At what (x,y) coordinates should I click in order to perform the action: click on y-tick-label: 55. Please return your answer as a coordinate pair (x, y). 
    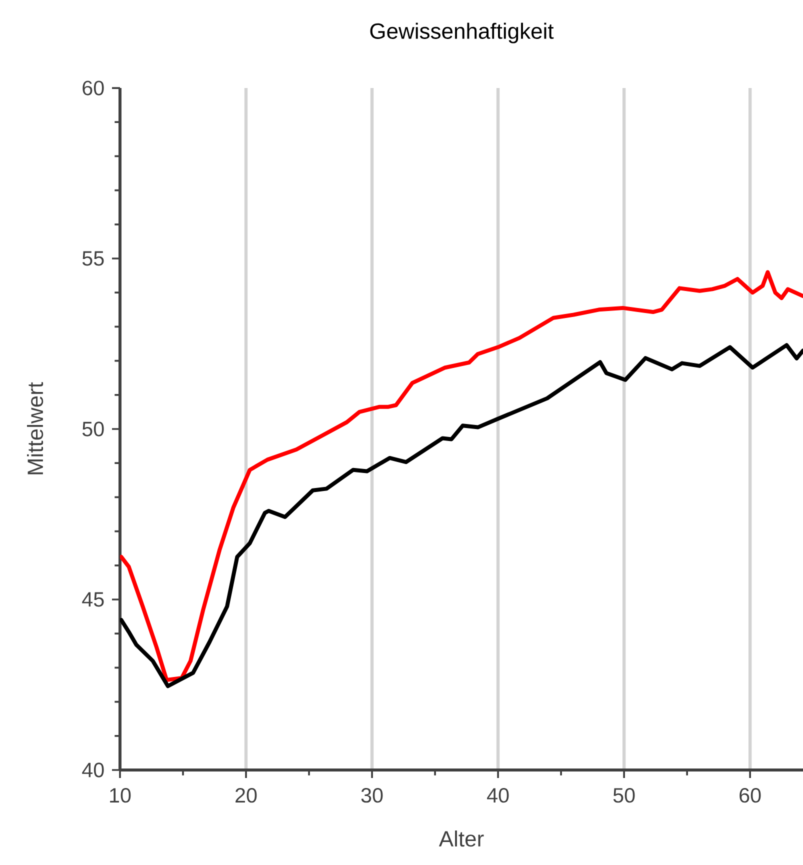
    Looking at the image, I should click on (93, 258).